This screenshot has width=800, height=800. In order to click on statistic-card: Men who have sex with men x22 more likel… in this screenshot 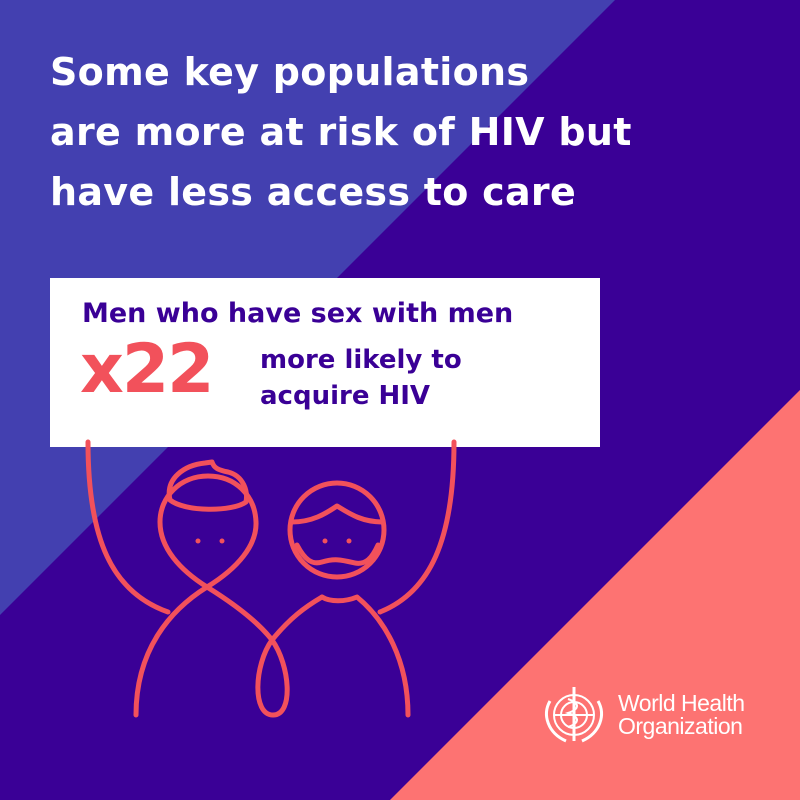, I will do `click(325, 362)`.